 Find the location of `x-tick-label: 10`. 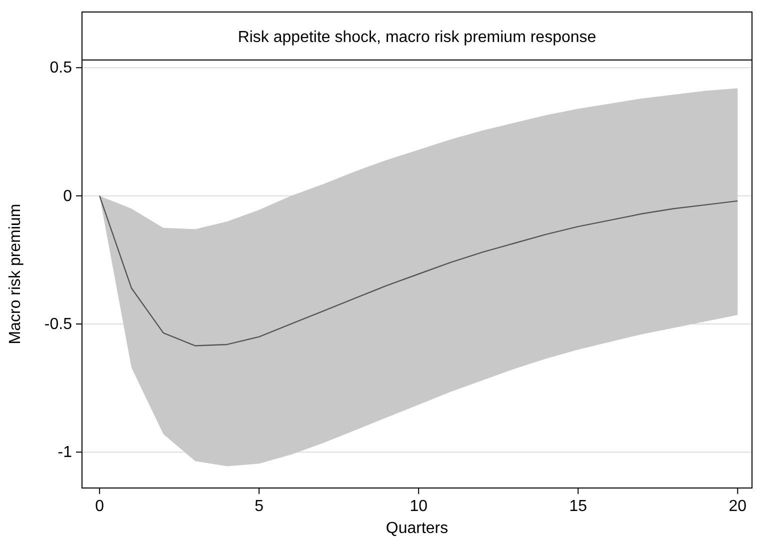

x-tick-label: 10 is located at coordinates (419, 506).